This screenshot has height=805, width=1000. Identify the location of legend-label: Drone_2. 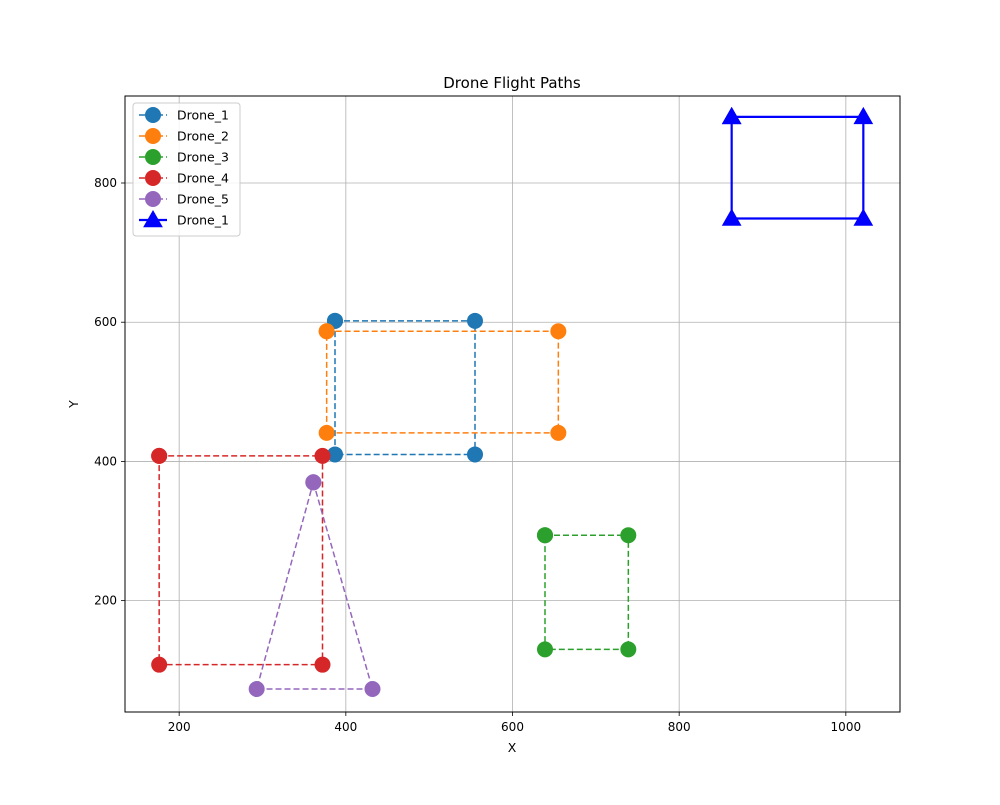
(203, 136).